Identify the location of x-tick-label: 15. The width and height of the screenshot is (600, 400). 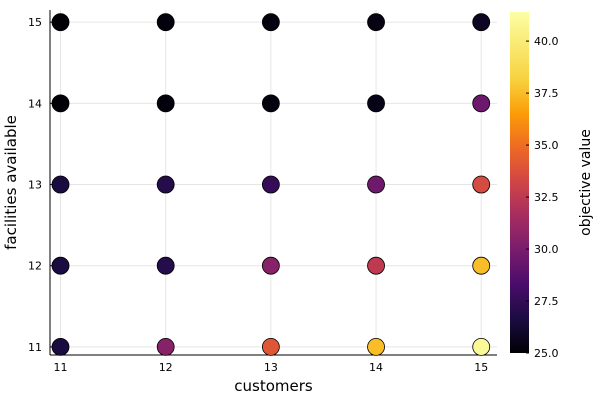
(481, 367).